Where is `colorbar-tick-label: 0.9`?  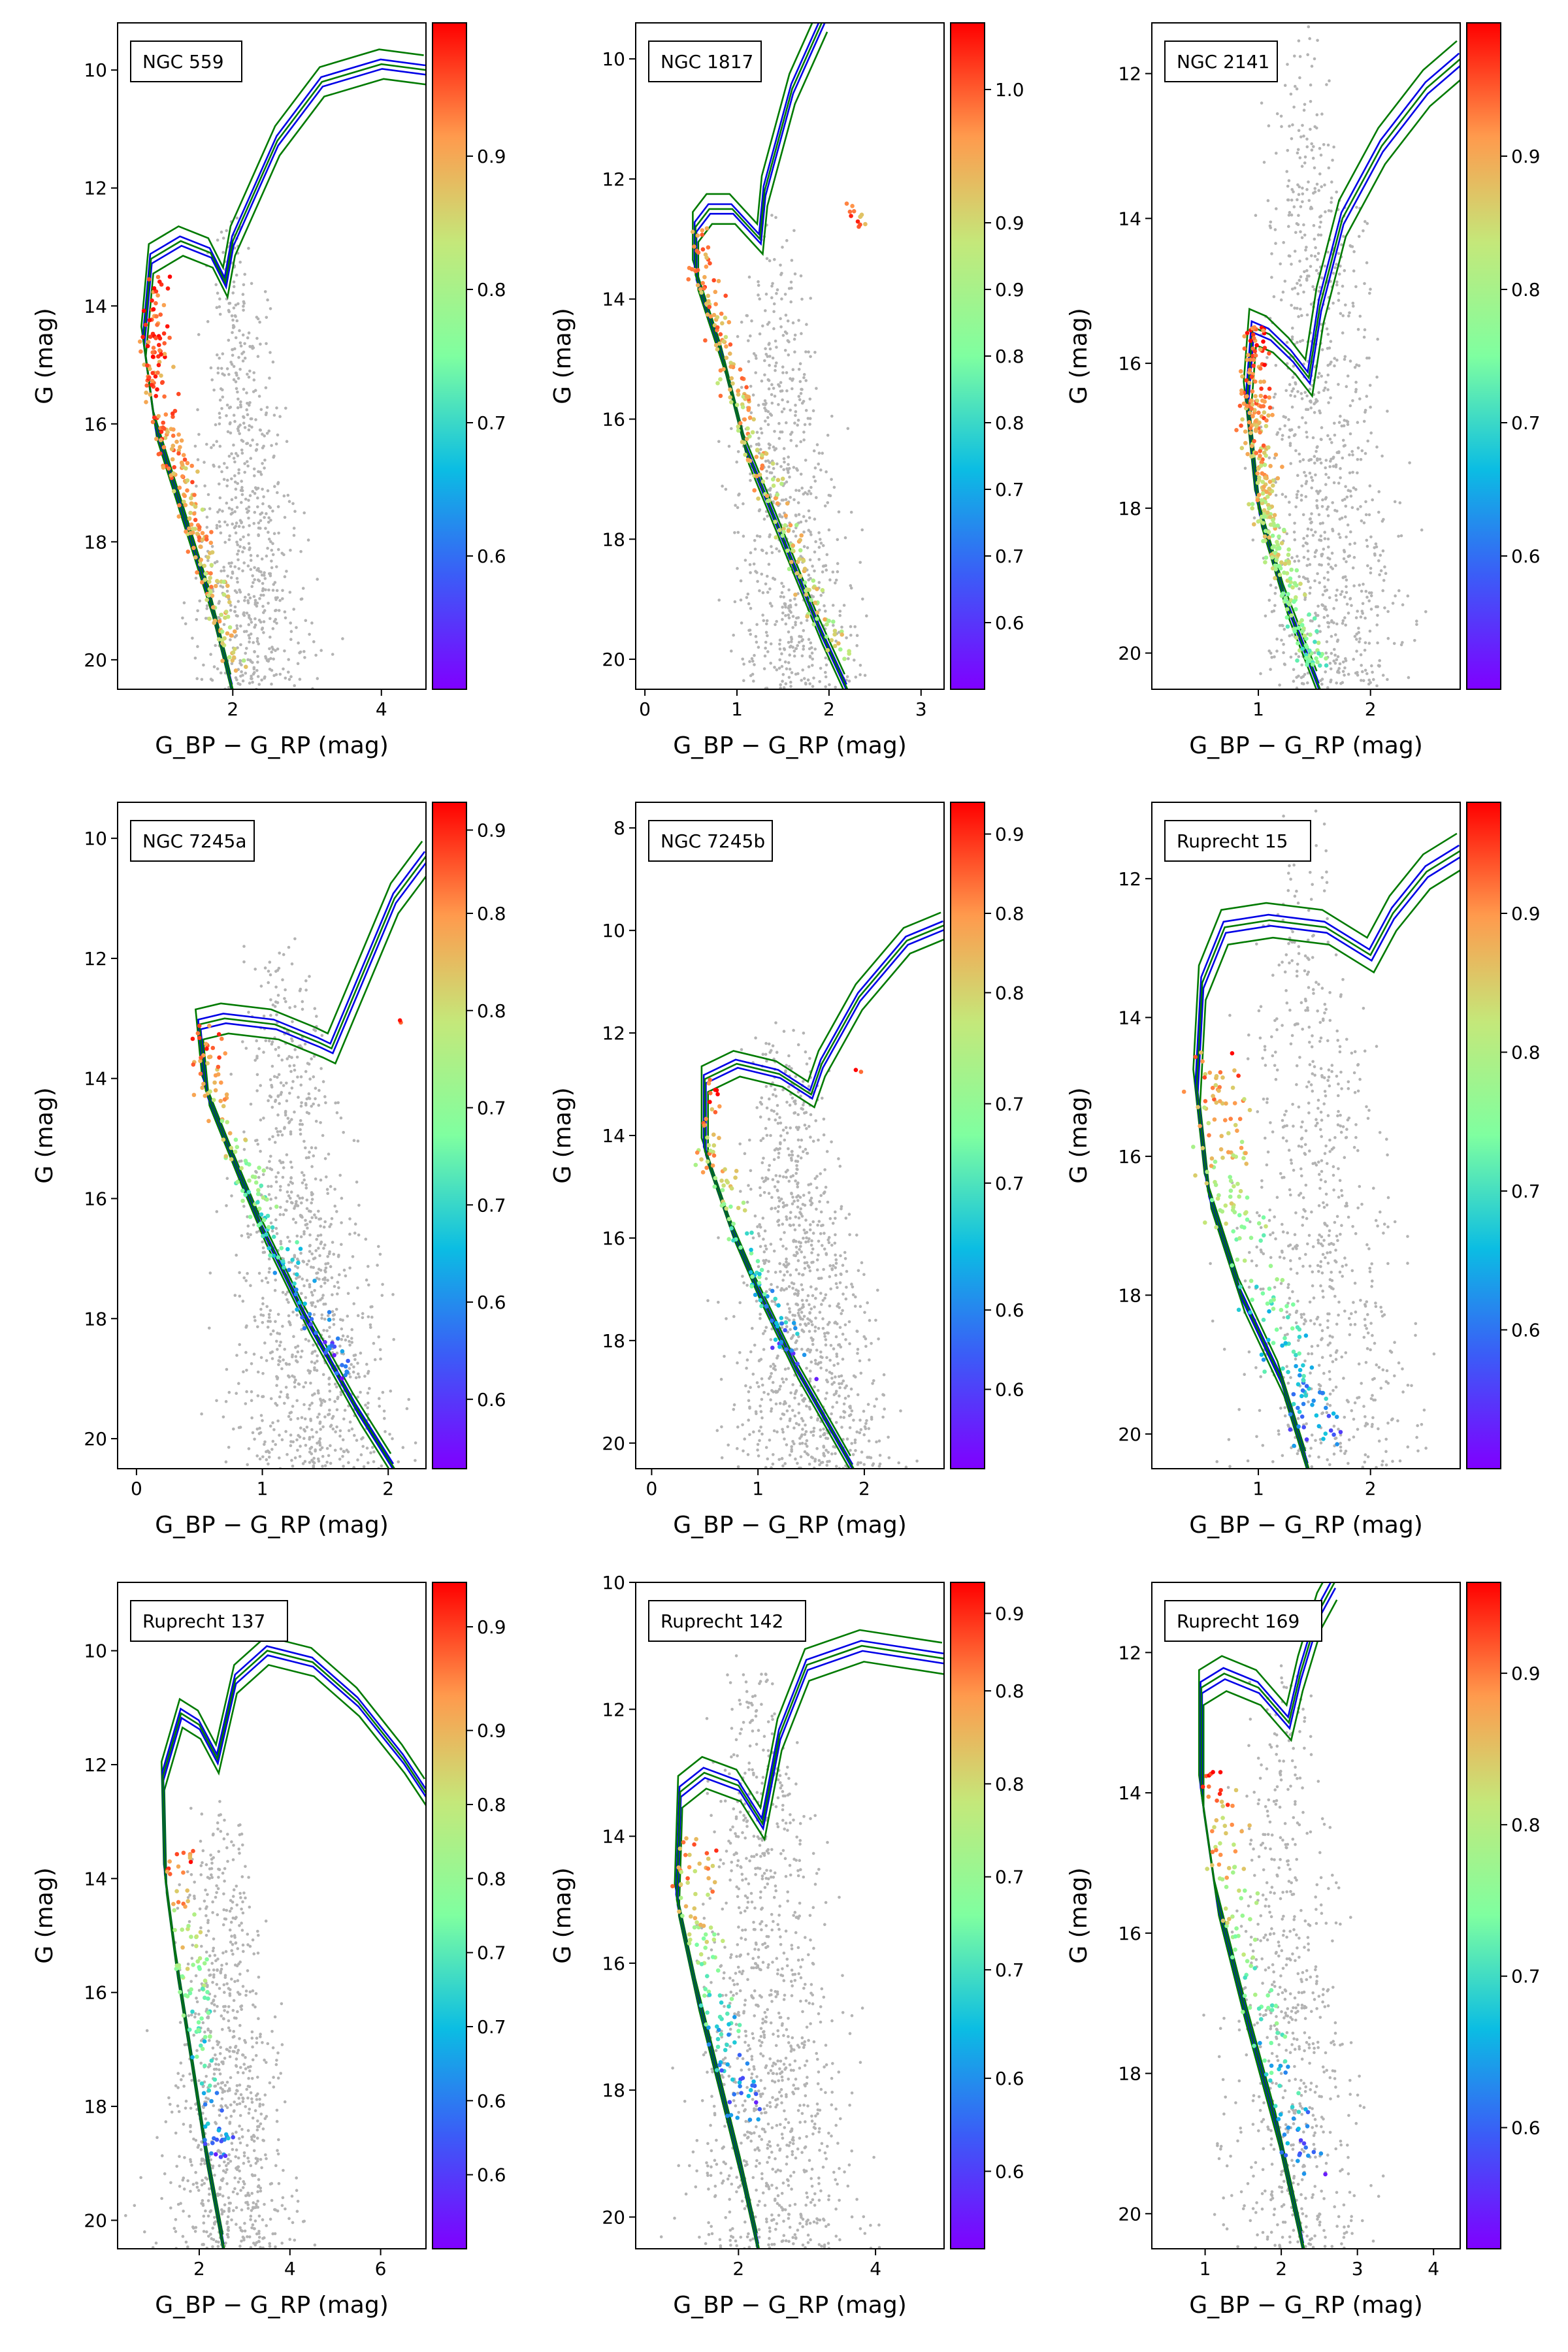
colorbar-tick-label: 0.9 is located at coordinates (1526, 156).